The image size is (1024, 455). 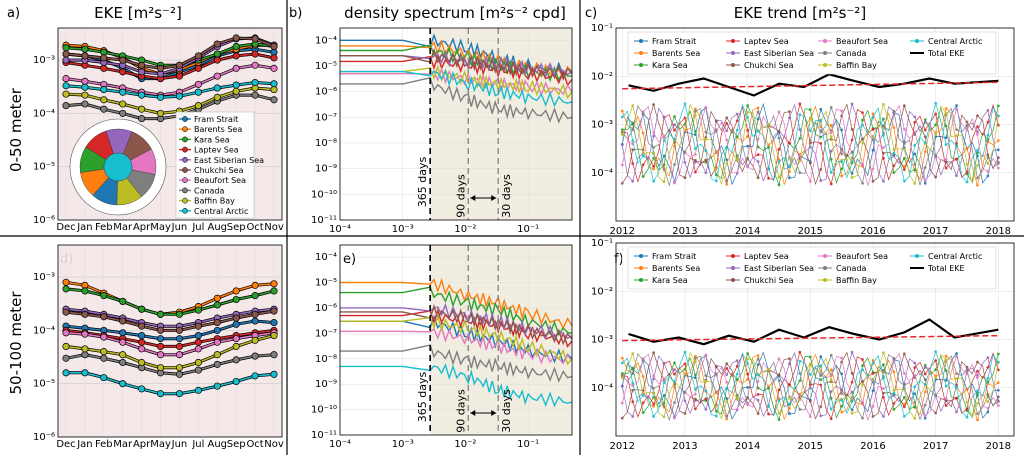 What do you see at coordinates (340, 444) in the screenshot?
I see `panel-e-xtick: 10⁻⁴` at bounding box center [340, 444].